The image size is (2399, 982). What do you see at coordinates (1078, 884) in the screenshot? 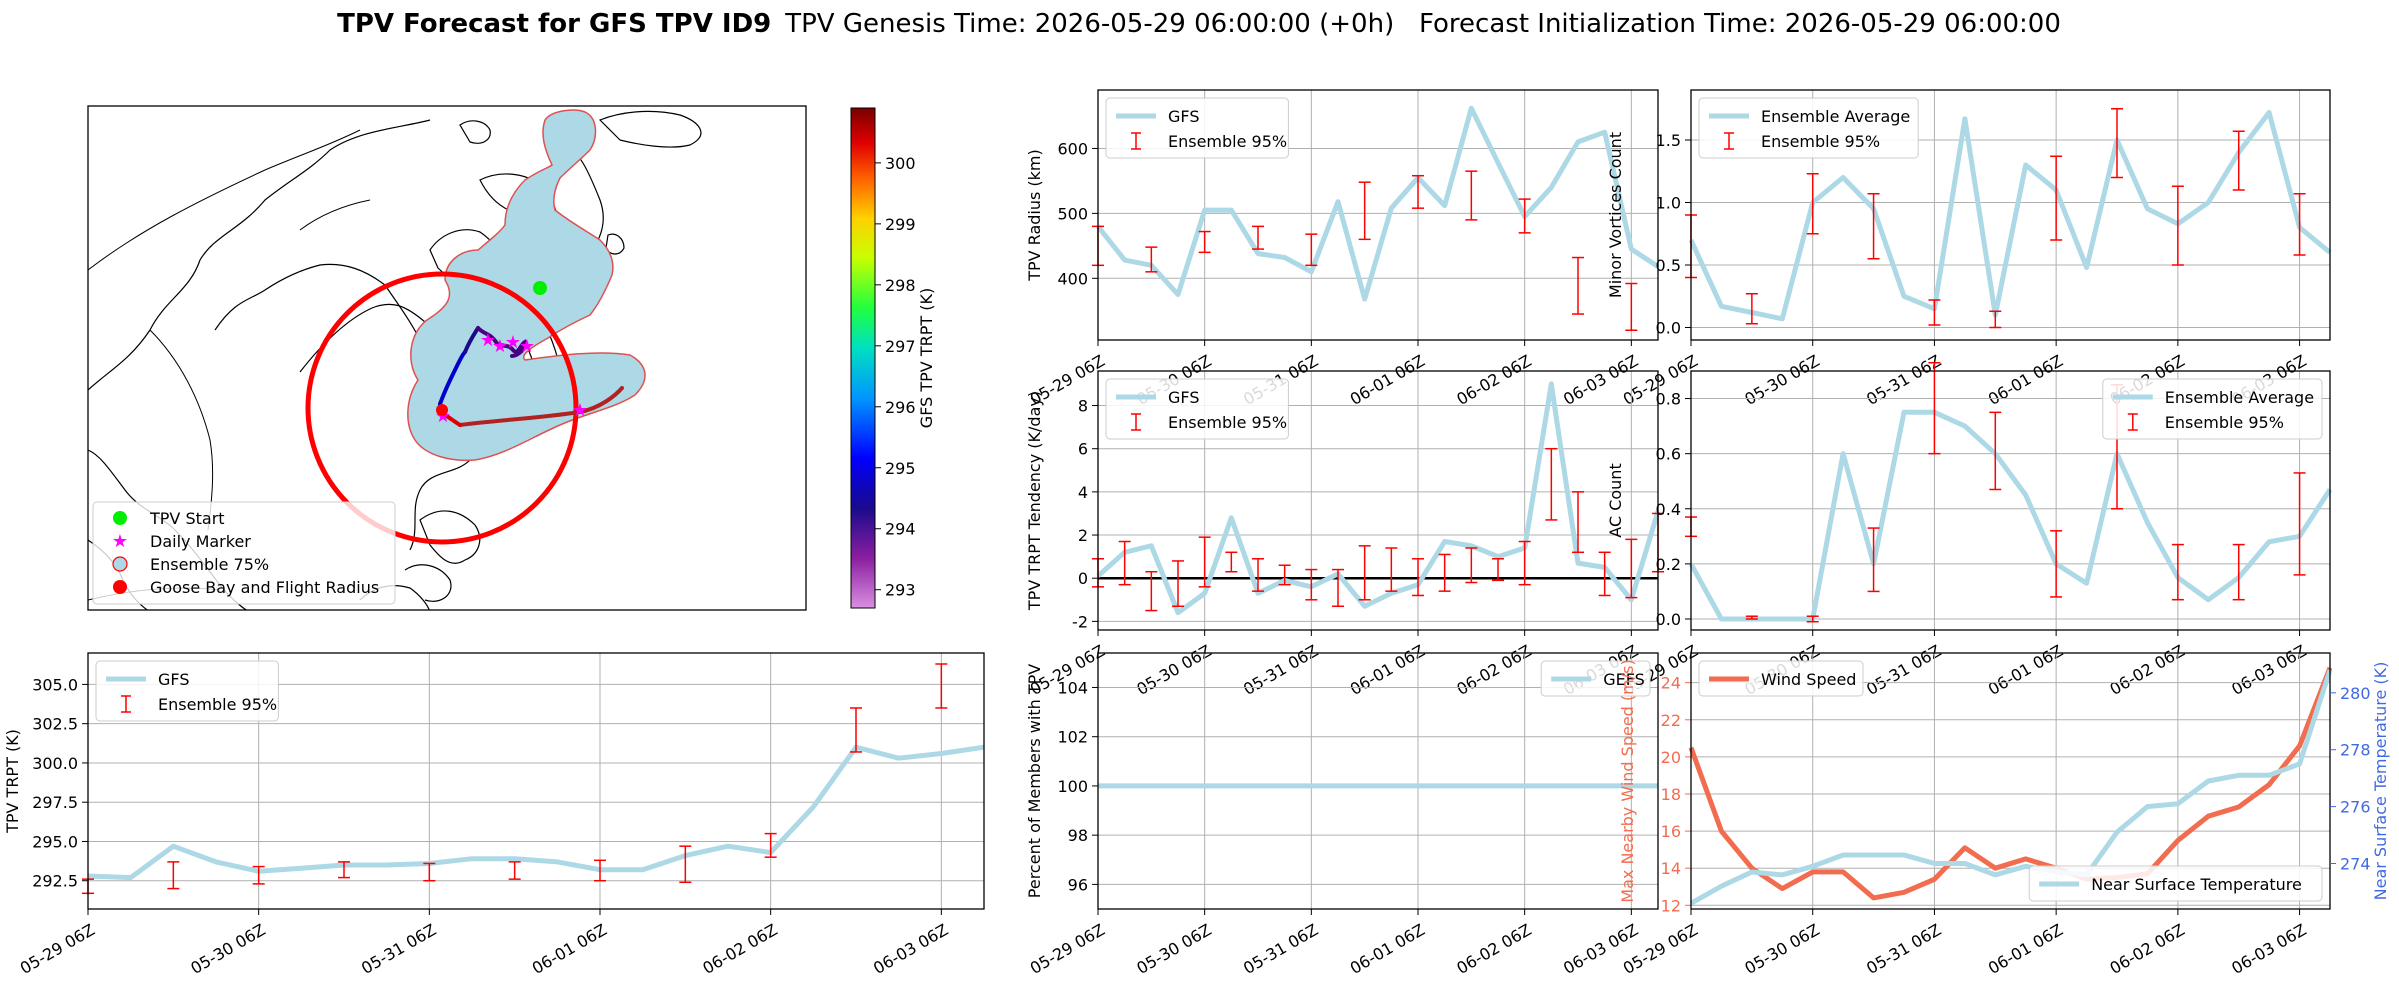
I see `y-tick-label: 96` at bounding box center [1078, 884].